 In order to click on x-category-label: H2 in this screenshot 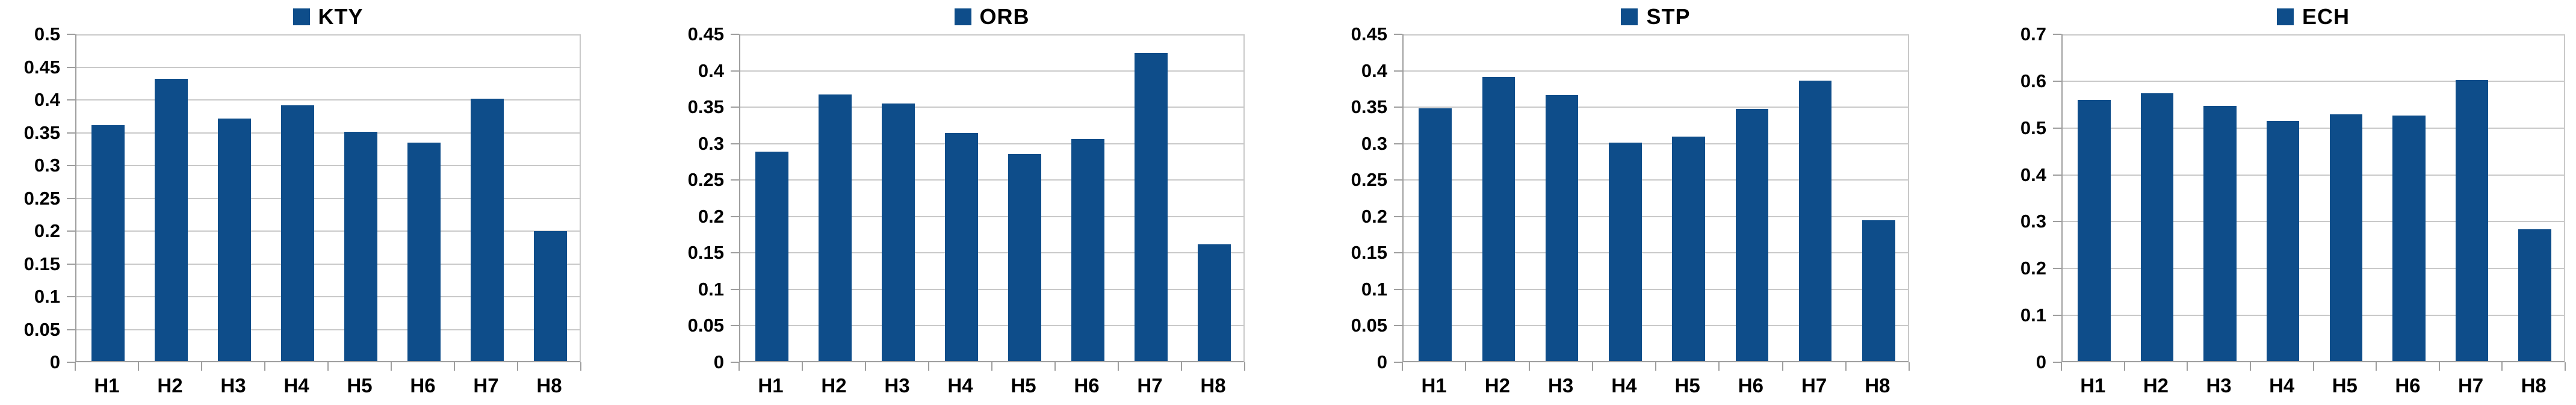, I will do `click(1497, 385)`.